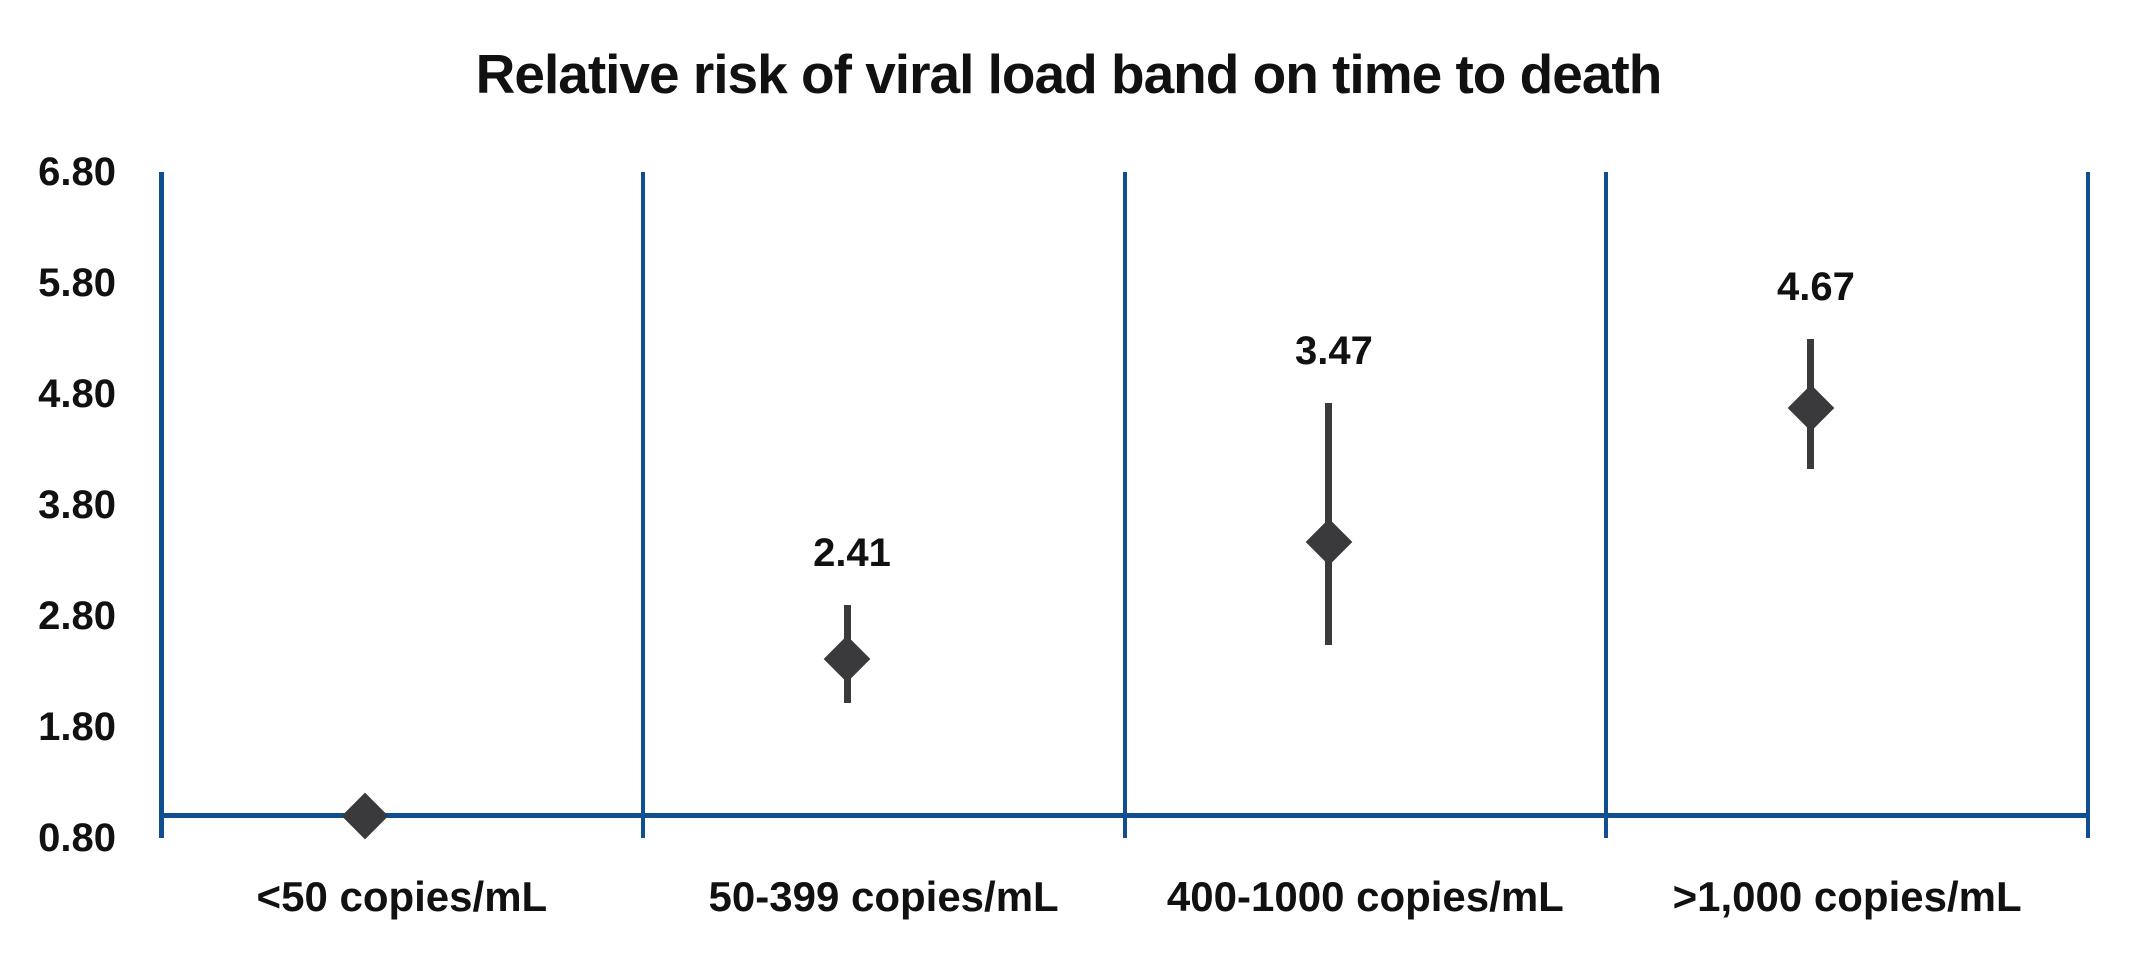 The width and height of the screenshot is (2137, 954). What do you see at coordinates (77, 838) in the screenshot?
I see `y-tick-label: 0.80` at bounding box center [77, 838].